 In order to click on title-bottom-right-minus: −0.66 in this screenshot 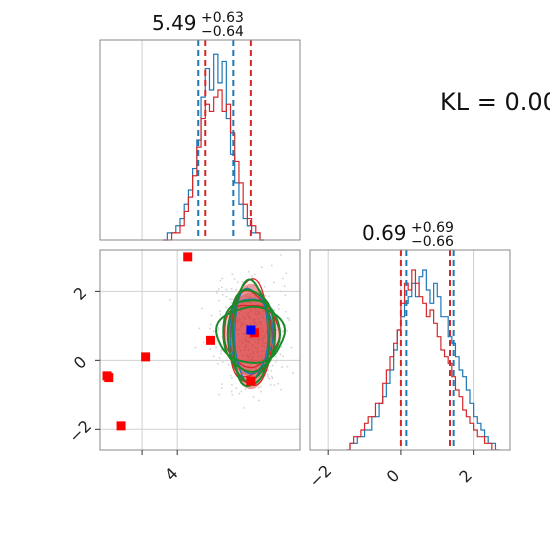, I will do `click(432, 242)`.